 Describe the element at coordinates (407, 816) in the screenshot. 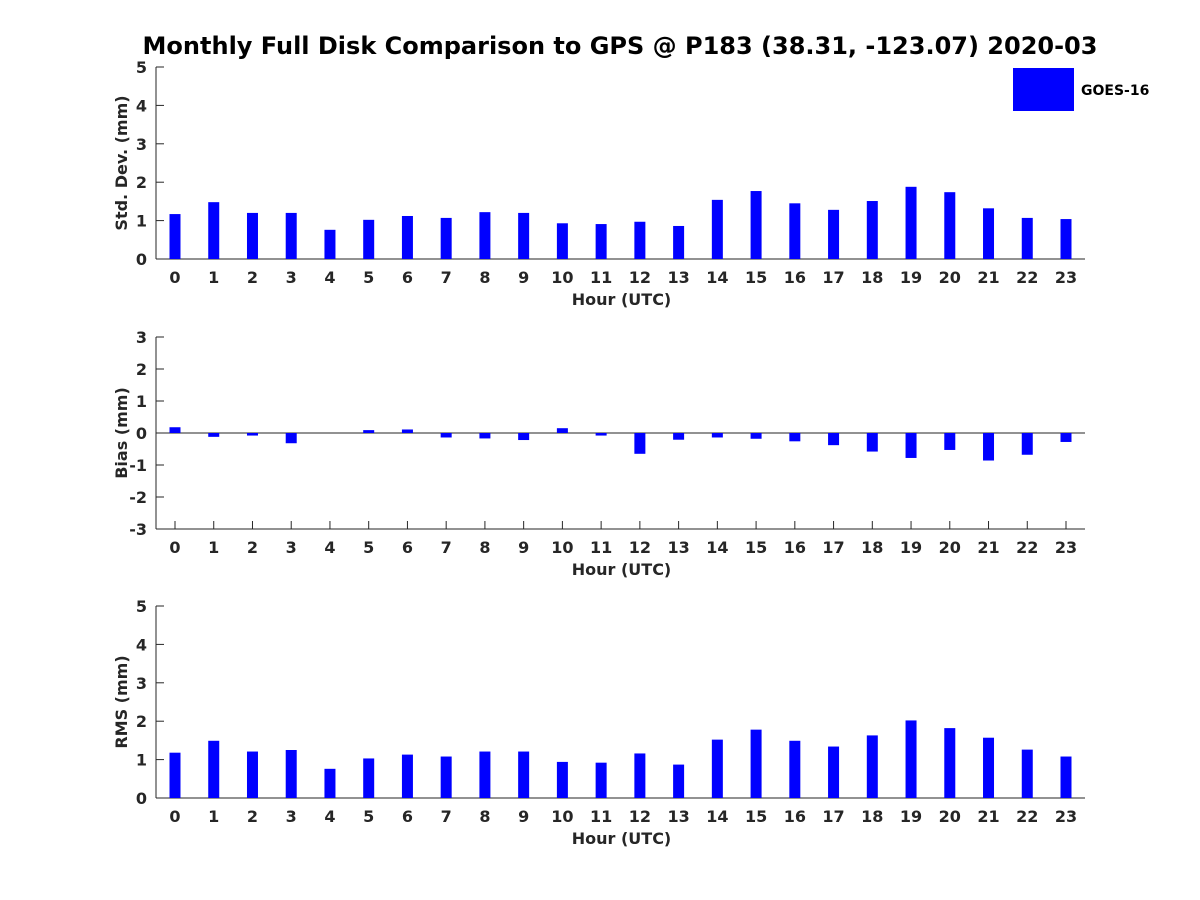

I see `x-tick-label: 6` at that location.